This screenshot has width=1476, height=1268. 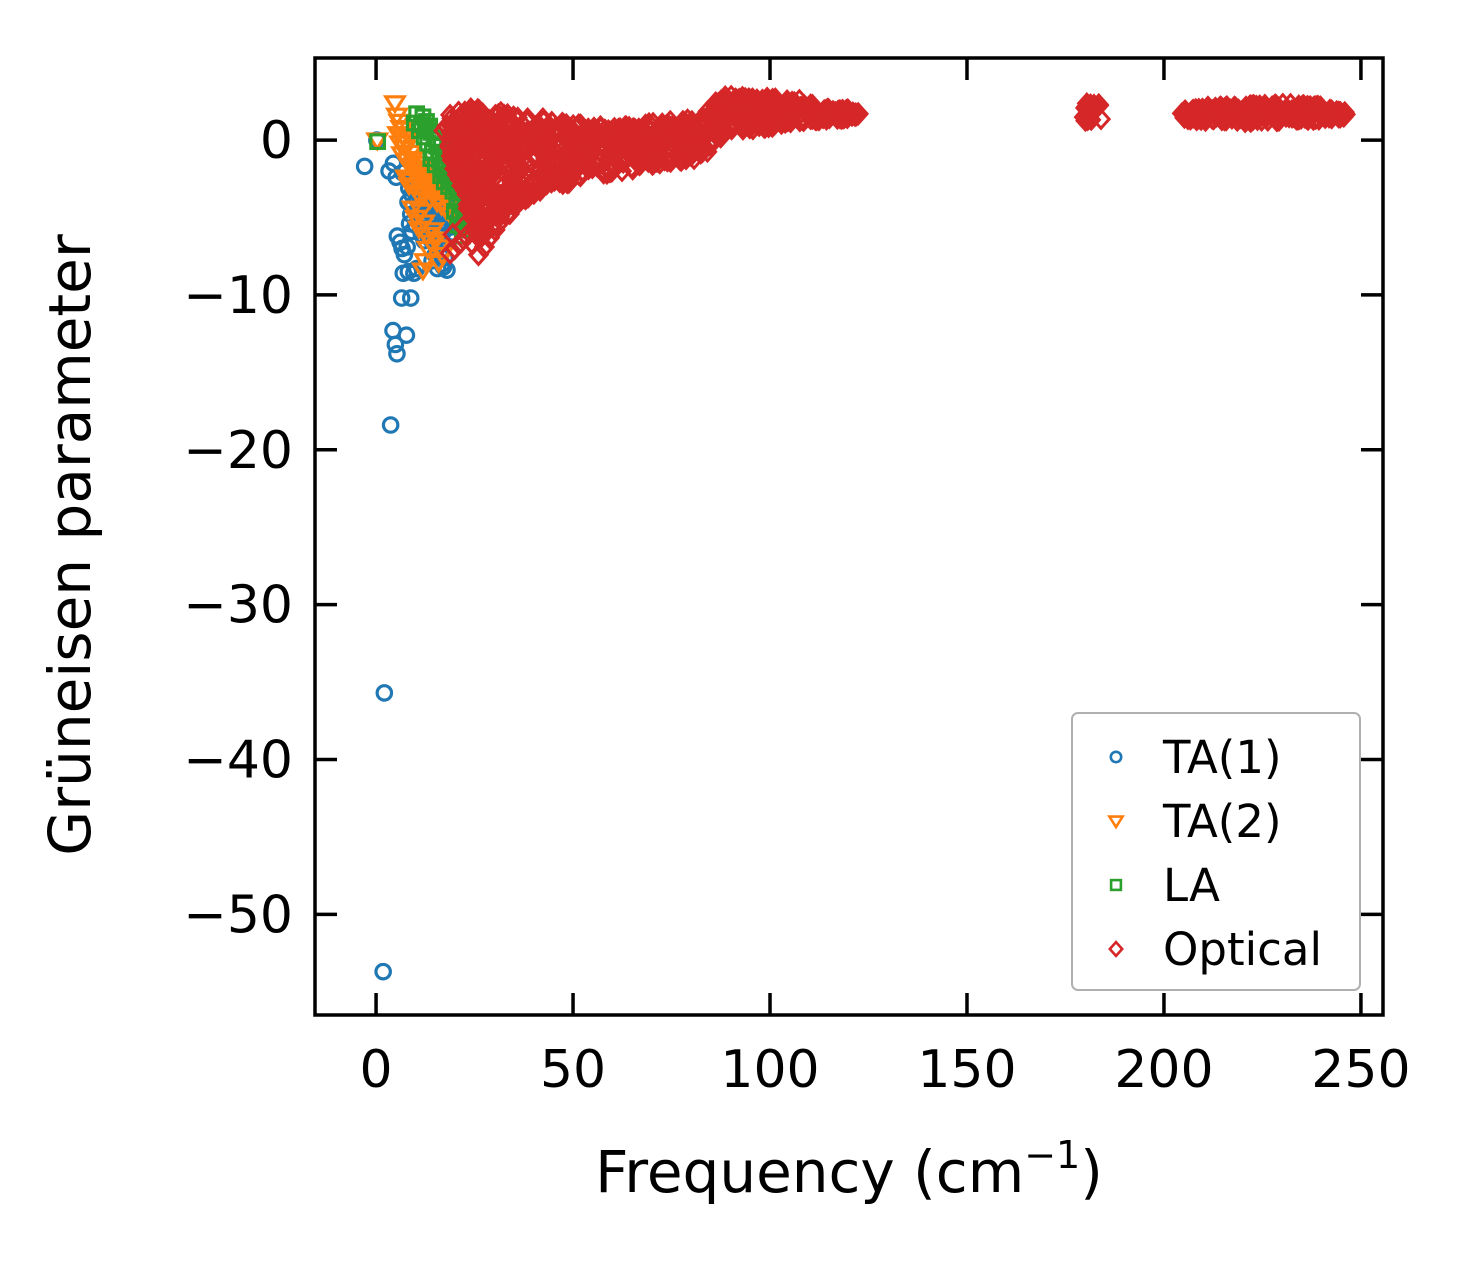 What do you see at coordinates (1116, 885) in the screenshot?
I see `la-legend-marker` at bounding box center [1116, 885].